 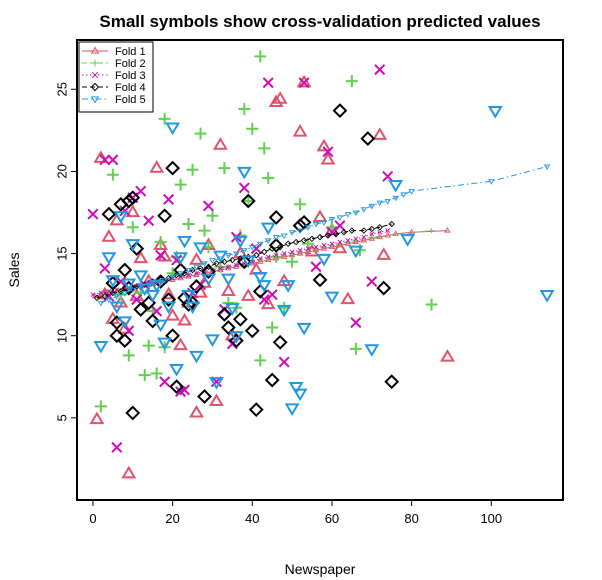 What do you see at coordinates (61, 335) in the screenshot?
I see `y-tick-label: 10` at bounding box center [61, 335].